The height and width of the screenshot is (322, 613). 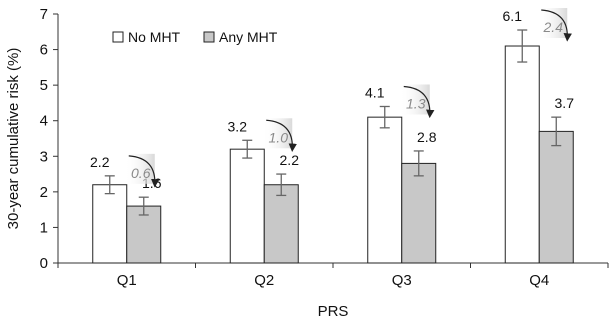 I want to click on data-label-any-mht-q2: 2.2, so click(x=290, y=160).